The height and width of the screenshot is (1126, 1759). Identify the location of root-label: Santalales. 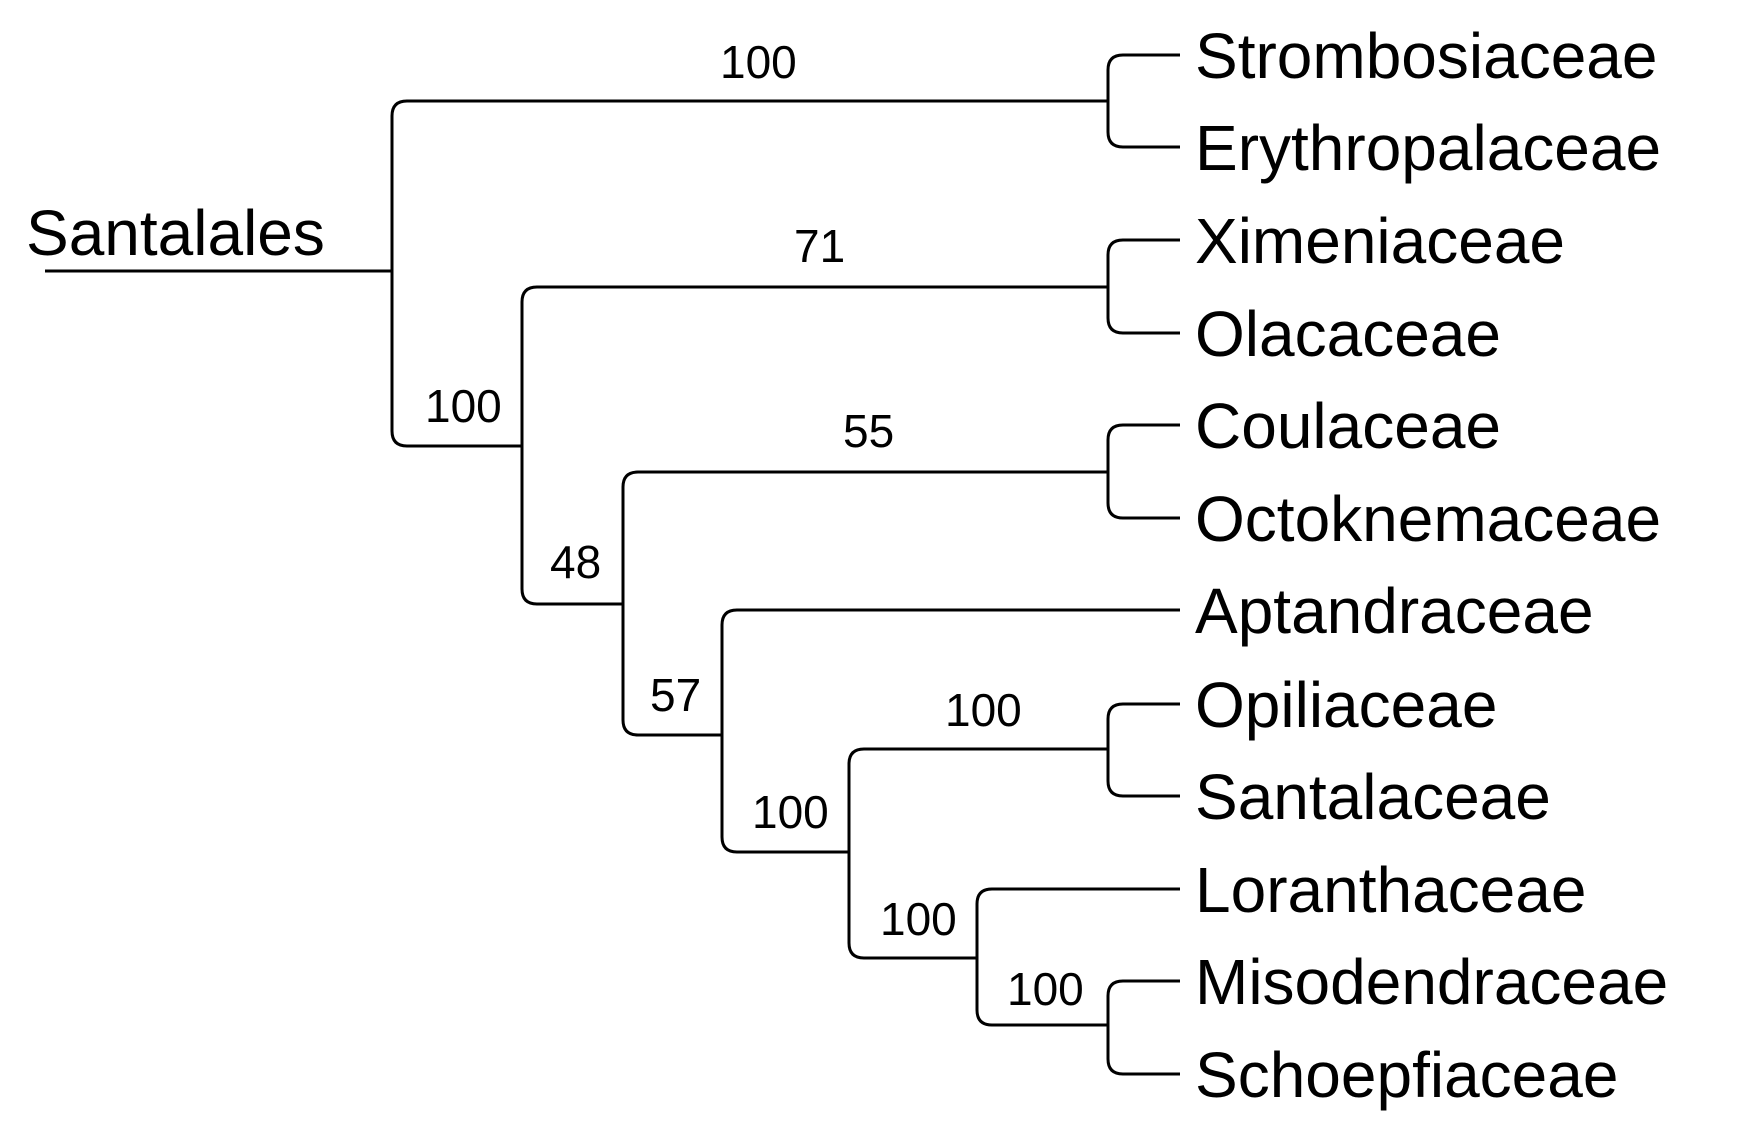
(175, 233).